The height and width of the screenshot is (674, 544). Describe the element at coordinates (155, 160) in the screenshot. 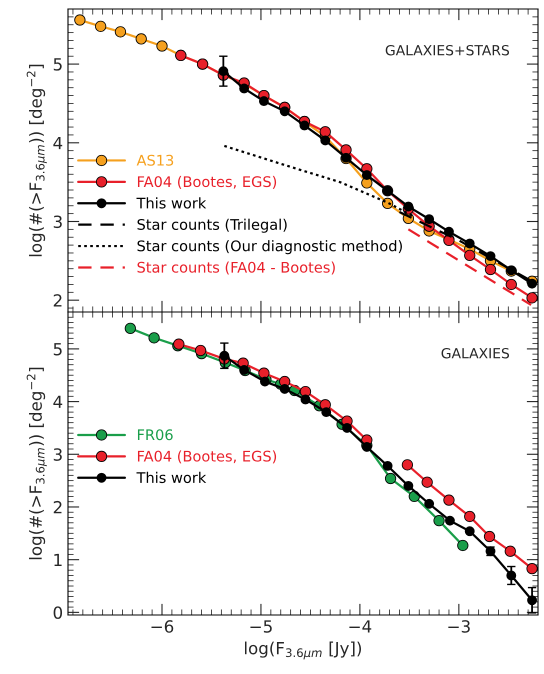

I see `legend-label: AS13` at that location.